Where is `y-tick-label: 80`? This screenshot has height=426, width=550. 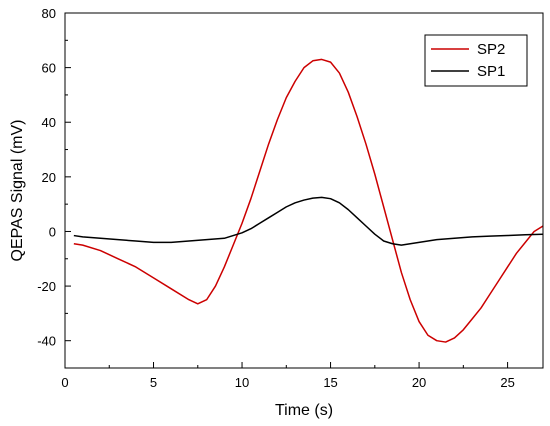
y-tick-label: 80 is located at coordinates (49, 13).